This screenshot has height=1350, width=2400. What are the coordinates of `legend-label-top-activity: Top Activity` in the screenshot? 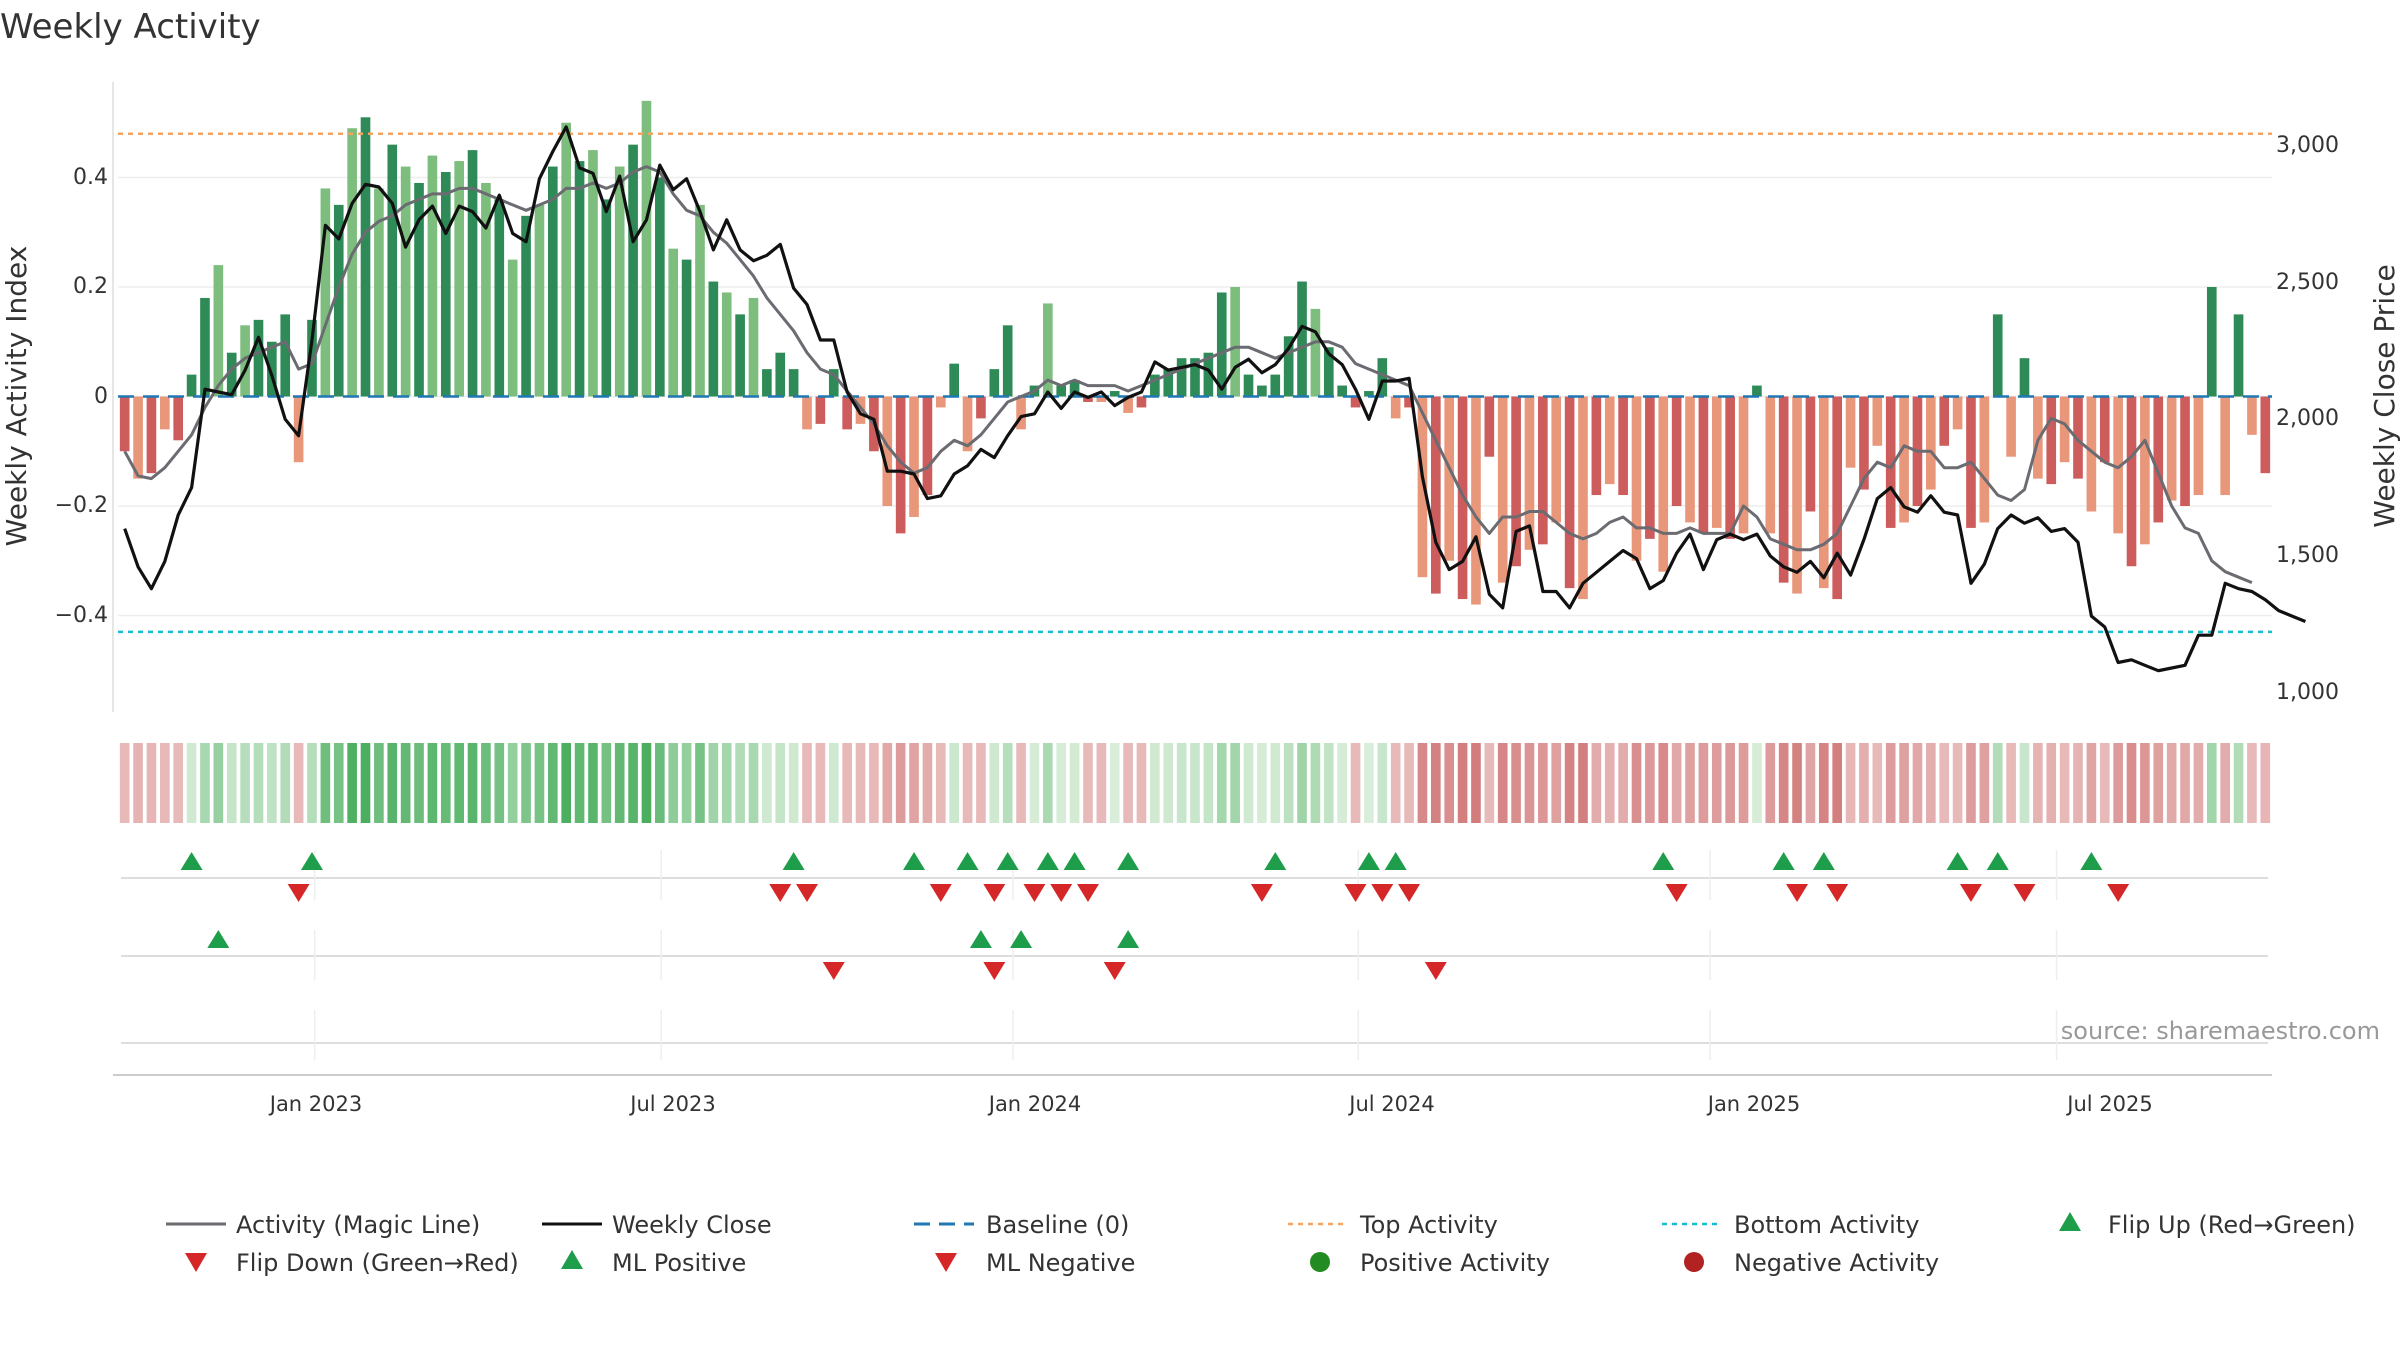 It's located at (1428, 1225).